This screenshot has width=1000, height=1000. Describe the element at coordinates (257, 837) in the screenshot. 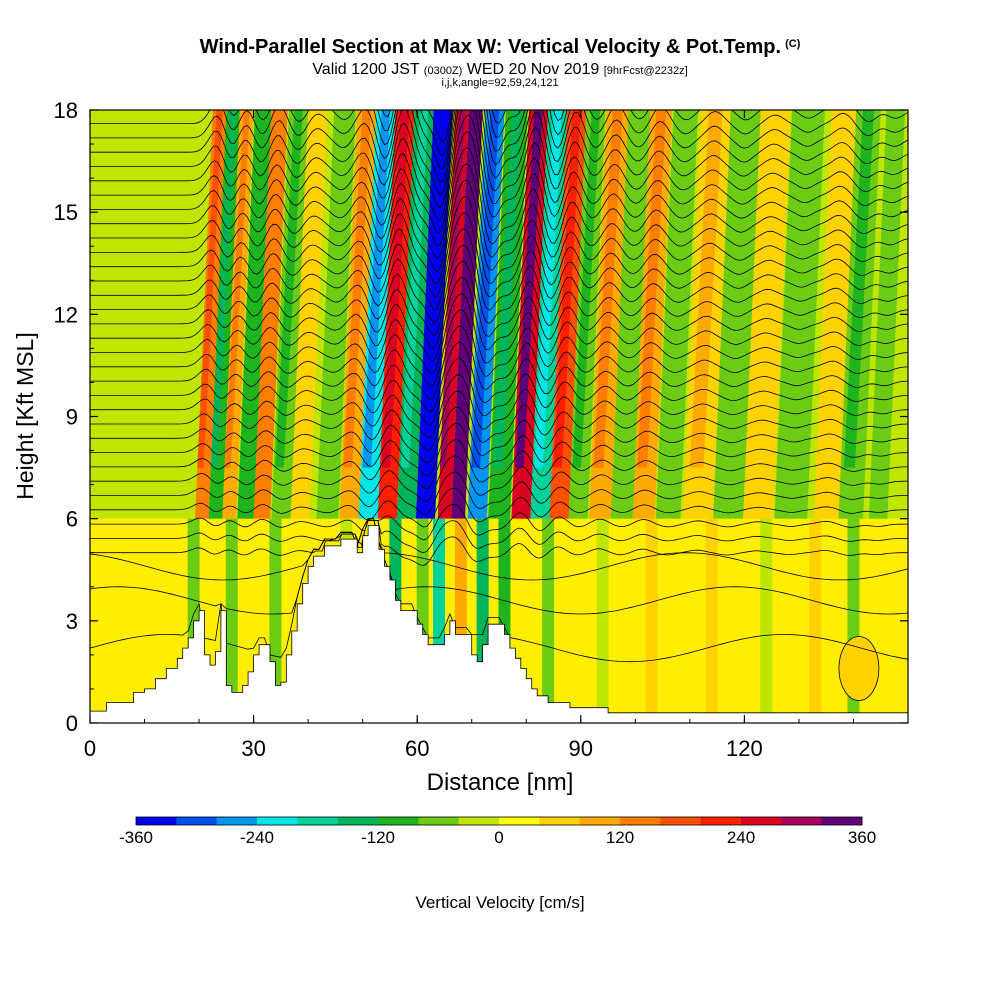

I see `colorbar-tick-label: -240` at that location.